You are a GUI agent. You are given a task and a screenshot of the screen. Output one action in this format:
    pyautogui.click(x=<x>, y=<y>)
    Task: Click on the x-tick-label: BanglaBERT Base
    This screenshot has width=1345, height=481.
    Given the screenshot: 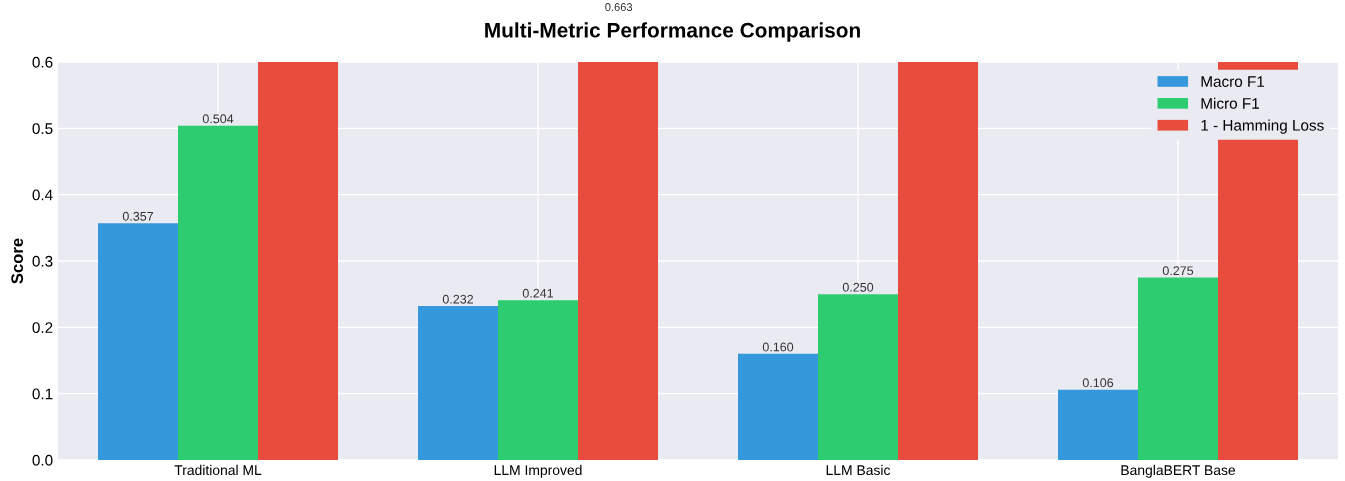 What is the action you would take?
    pyautogui.click(x=1178, y=471)
    